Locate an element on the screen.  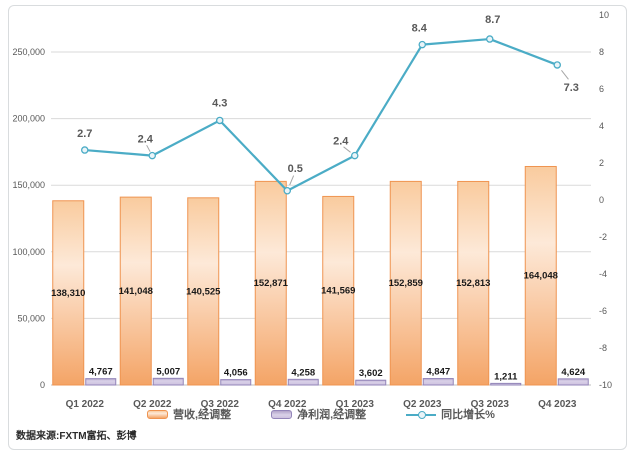
profit-value-label: 5,007 is located at coordinates (168, 371).